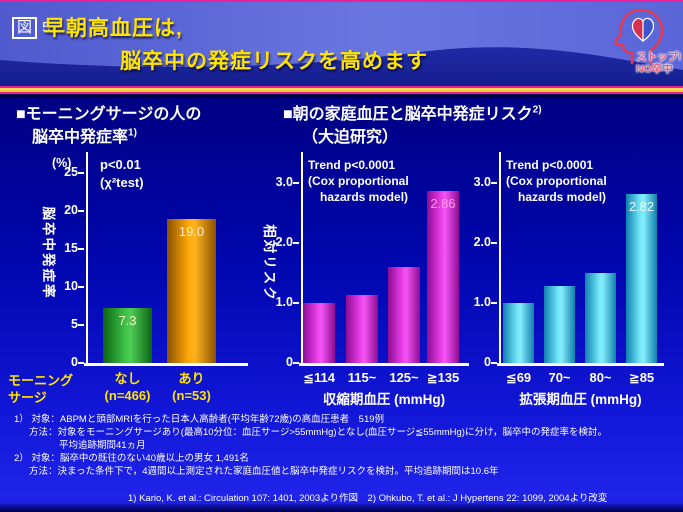 This screenshot has height=512, width=683. What do you see at coordinates (641, 206) in the screenshot?
I see `bar-value-label: 2.82` at bounding box center [641, 206].